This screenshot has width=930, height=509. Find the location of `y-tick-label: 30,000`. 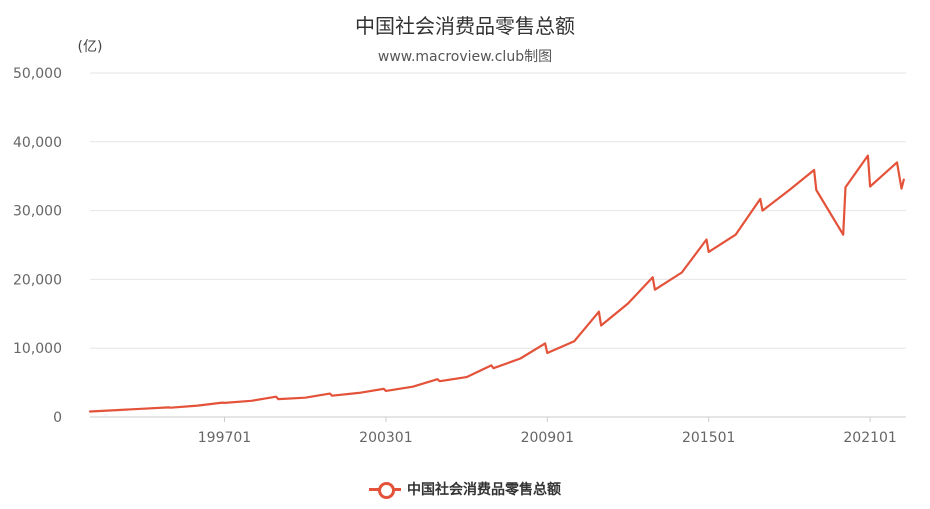

y-tick-label: 30,000 is located at coordinates (37, 212).